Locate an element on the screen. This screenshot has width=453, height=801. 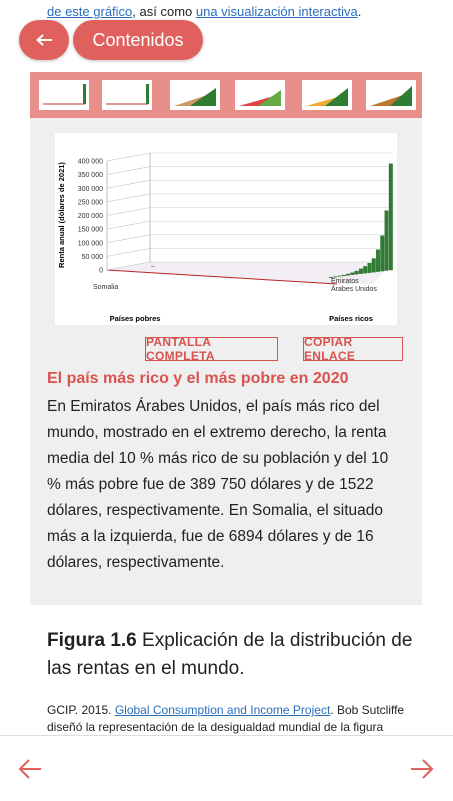
prev-arrow is located at coordinates (30, 769).